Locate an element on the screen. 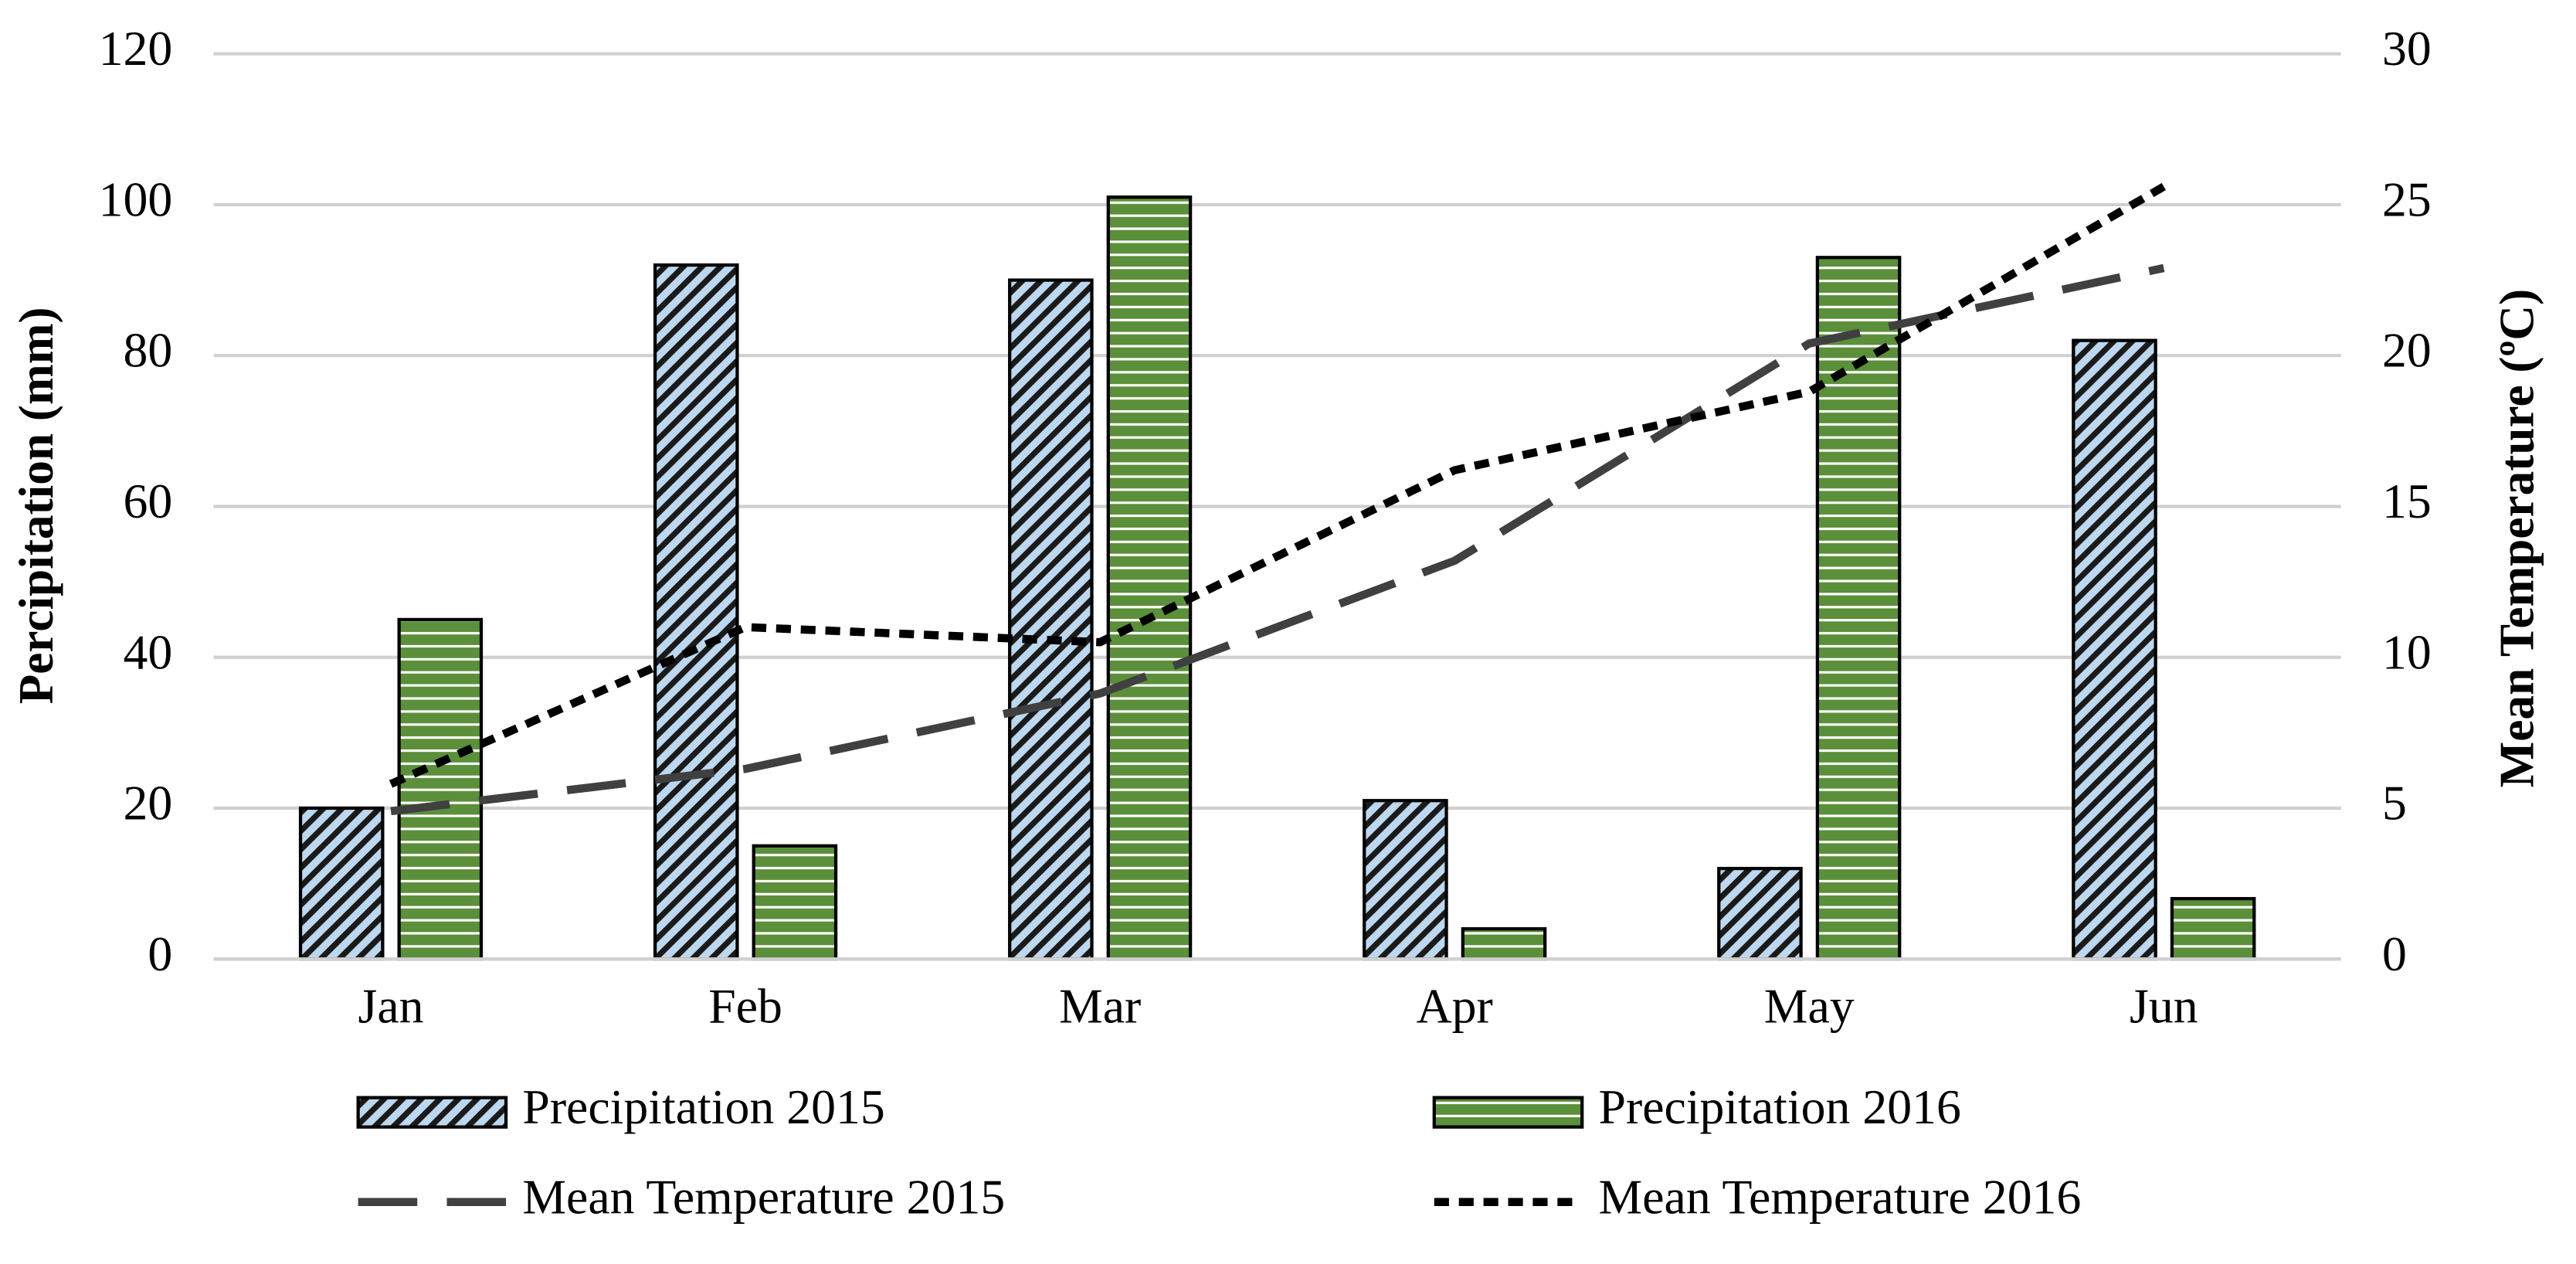  y-tick-label: 40 is located at coordinates (148, 651).